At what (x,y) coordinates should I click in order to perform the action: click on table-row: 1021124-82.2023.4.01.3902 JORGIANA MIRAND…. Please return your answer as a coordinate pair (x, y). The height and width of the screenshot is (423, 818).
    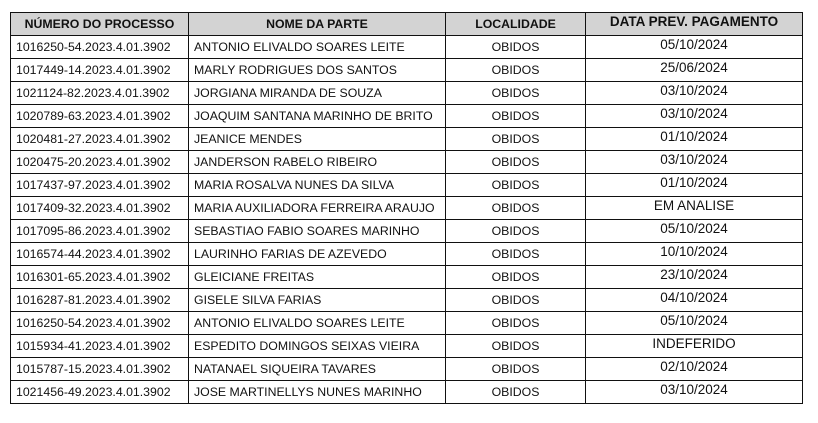
    Looking at the image, I should click on (406, 93).